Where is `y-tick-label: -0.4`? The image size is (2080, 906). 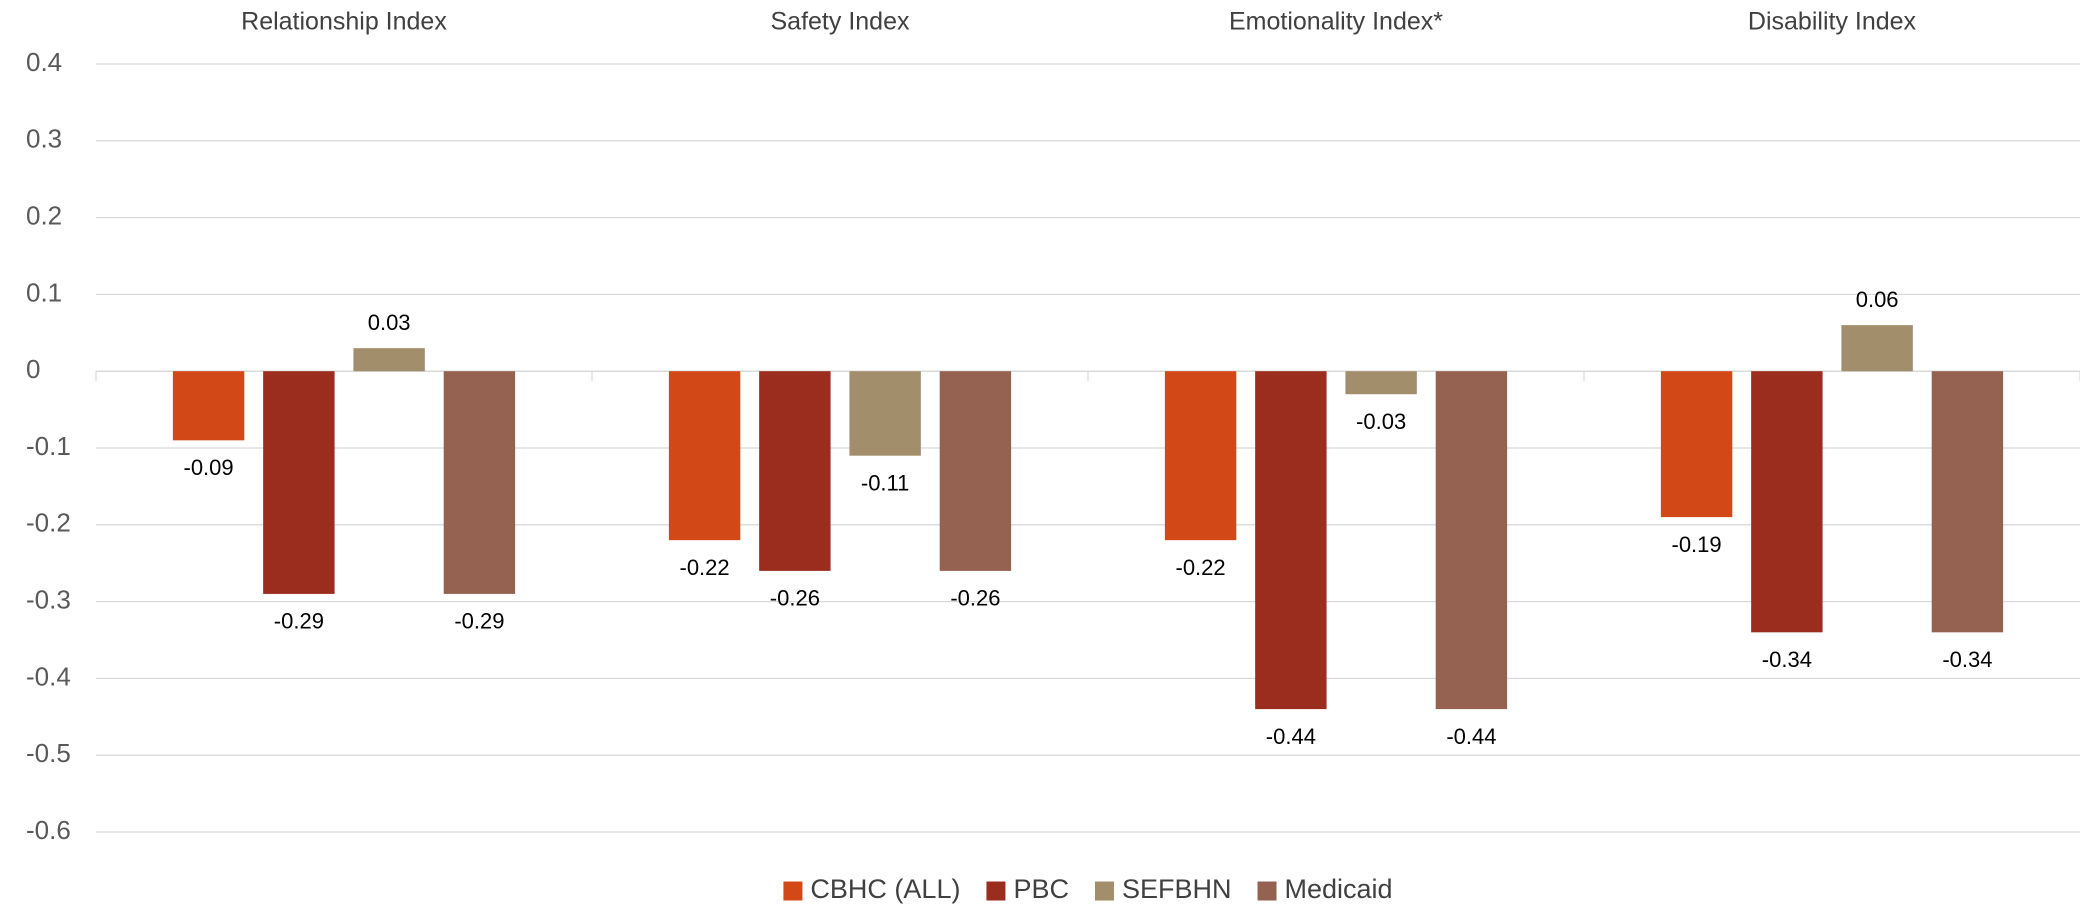
y-tick-label: -0.4 is located at coordinates (48, 676).